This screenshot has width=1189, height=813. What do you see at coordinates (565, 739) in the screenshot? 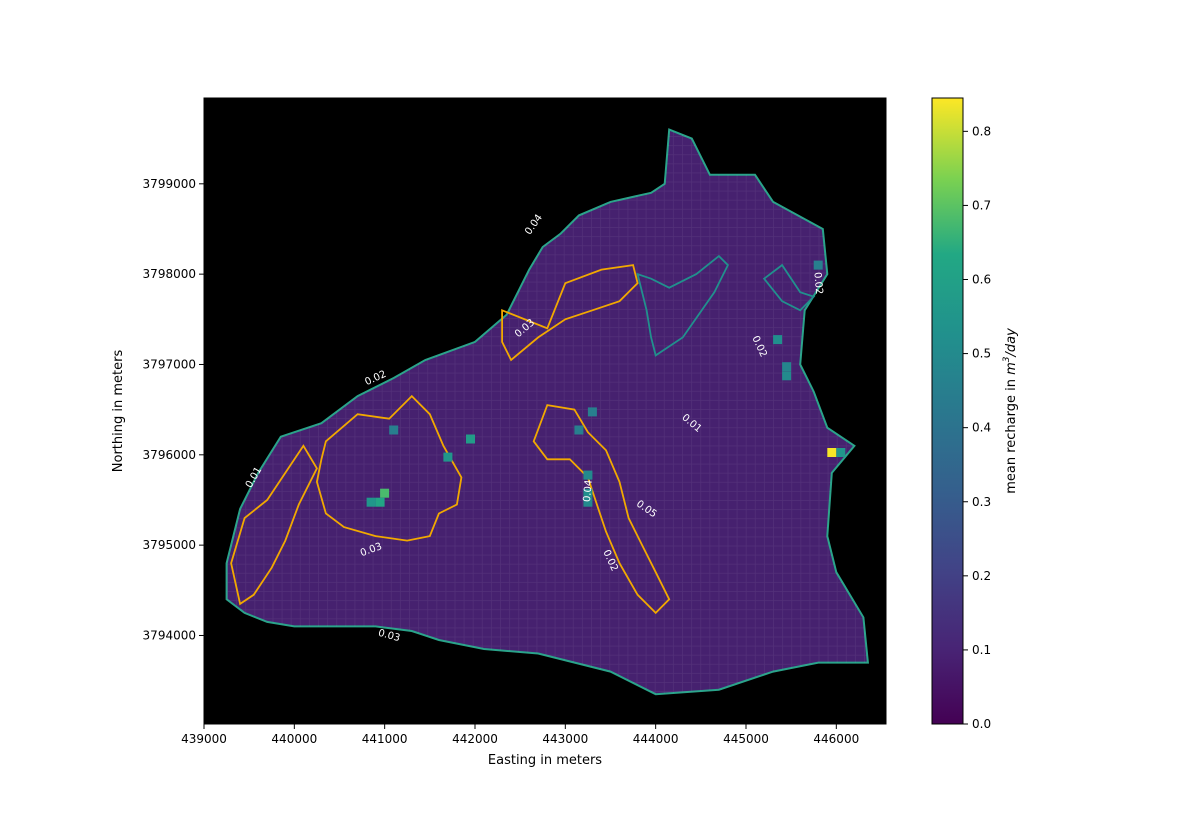
I see `x-tick-label: 443000` at bounding box center [565, 739].